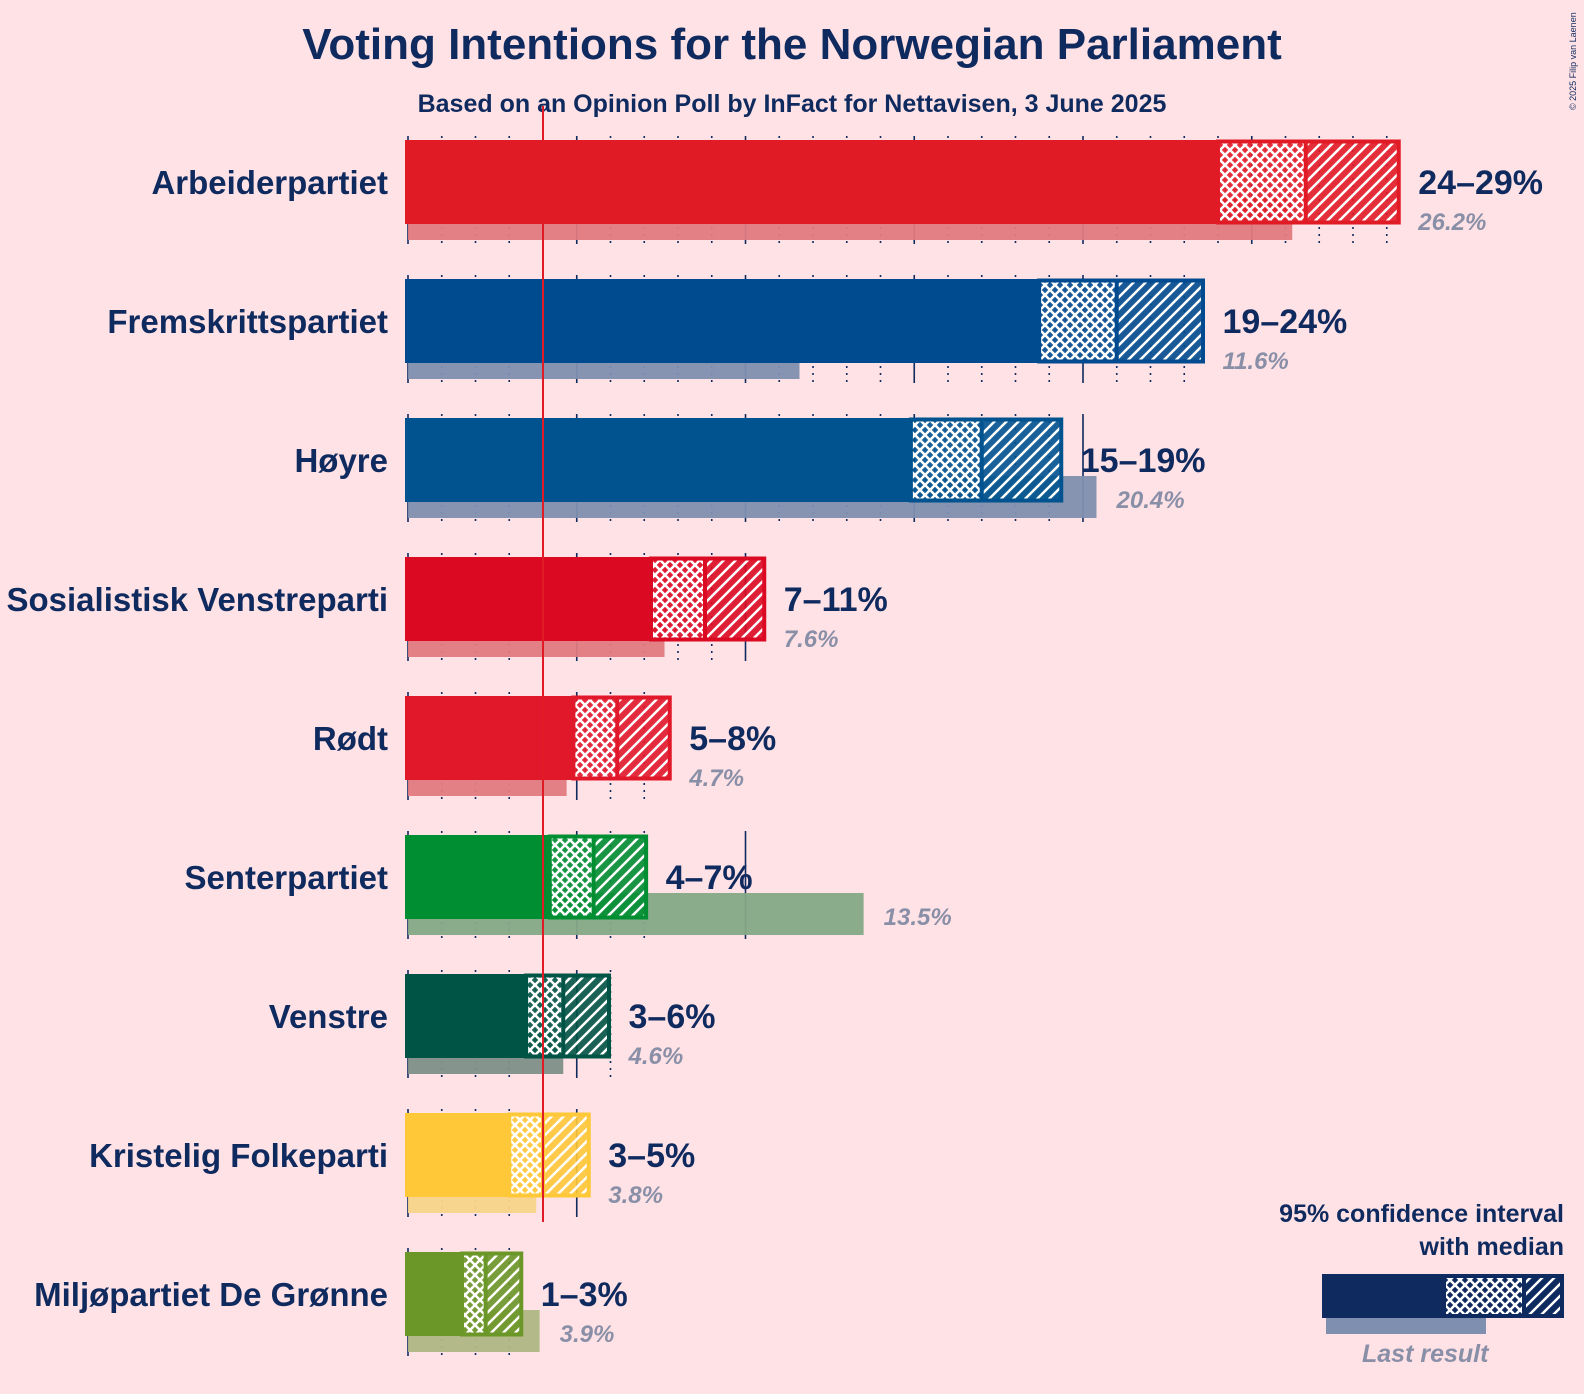  What do you see at coordinates (1451, 222) in the screenshot?
I see `last-result-label: 26.2%` at bounding box center [1451, 222].